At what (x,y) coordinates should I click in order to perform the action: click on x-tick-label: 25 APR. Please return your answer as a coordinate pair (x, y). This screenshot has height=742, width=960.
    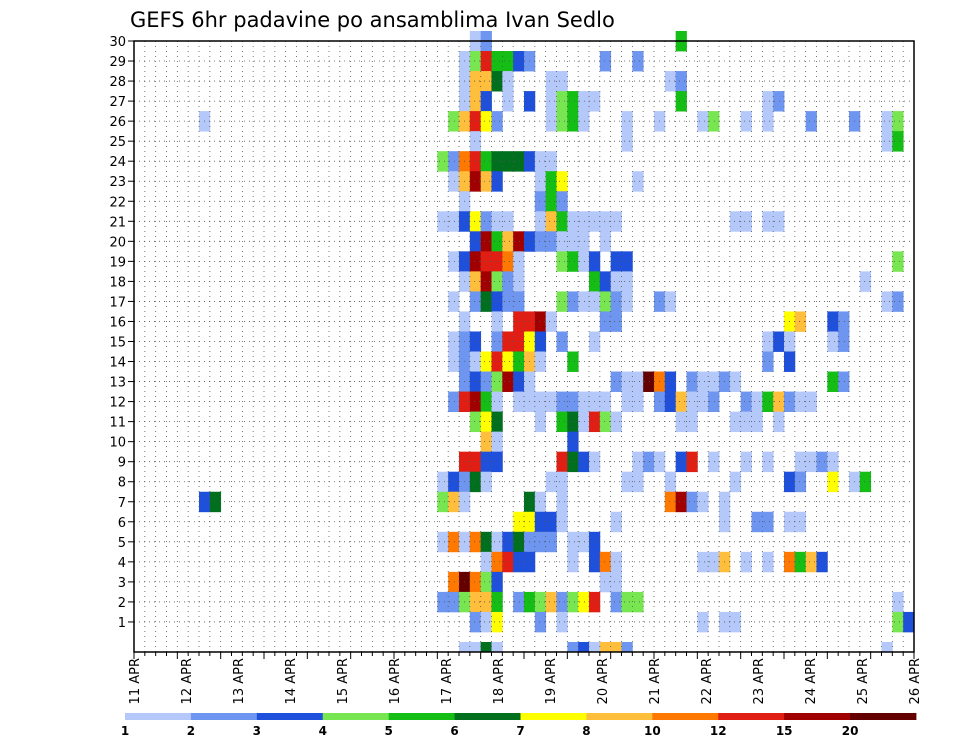
    Looking at the image, I should click on (863, 681).